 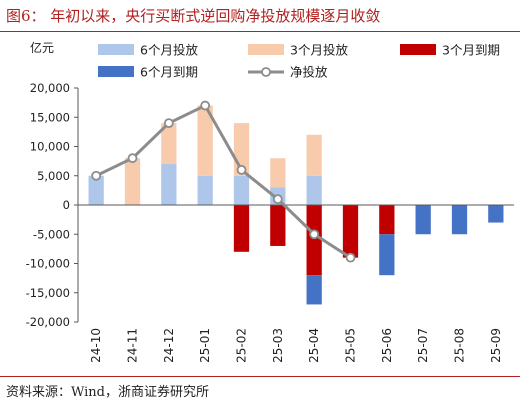 I want to click on x-tick-label: 25-06, so click(x=387, y=345).